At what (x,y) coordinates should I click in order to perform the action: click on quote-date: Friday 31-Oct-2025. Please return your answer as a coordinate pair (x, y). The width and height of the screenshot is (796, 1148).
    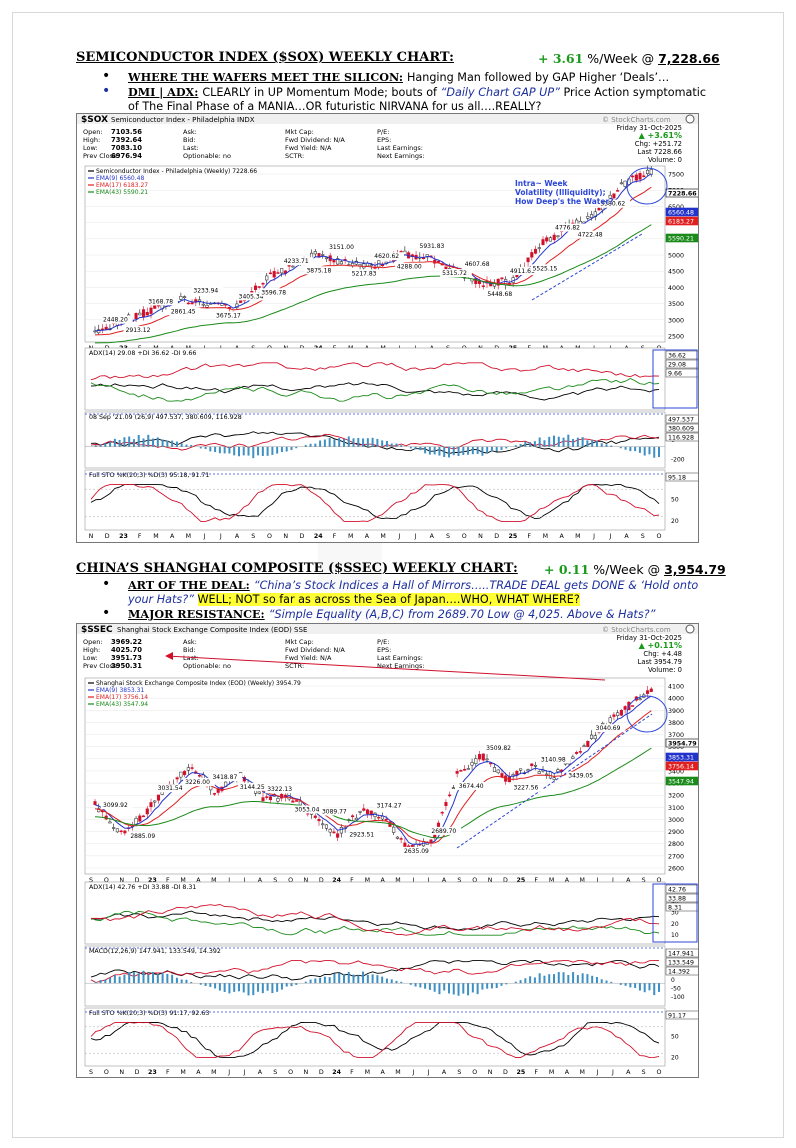
    Looking at the image, I should click on (649, 638).